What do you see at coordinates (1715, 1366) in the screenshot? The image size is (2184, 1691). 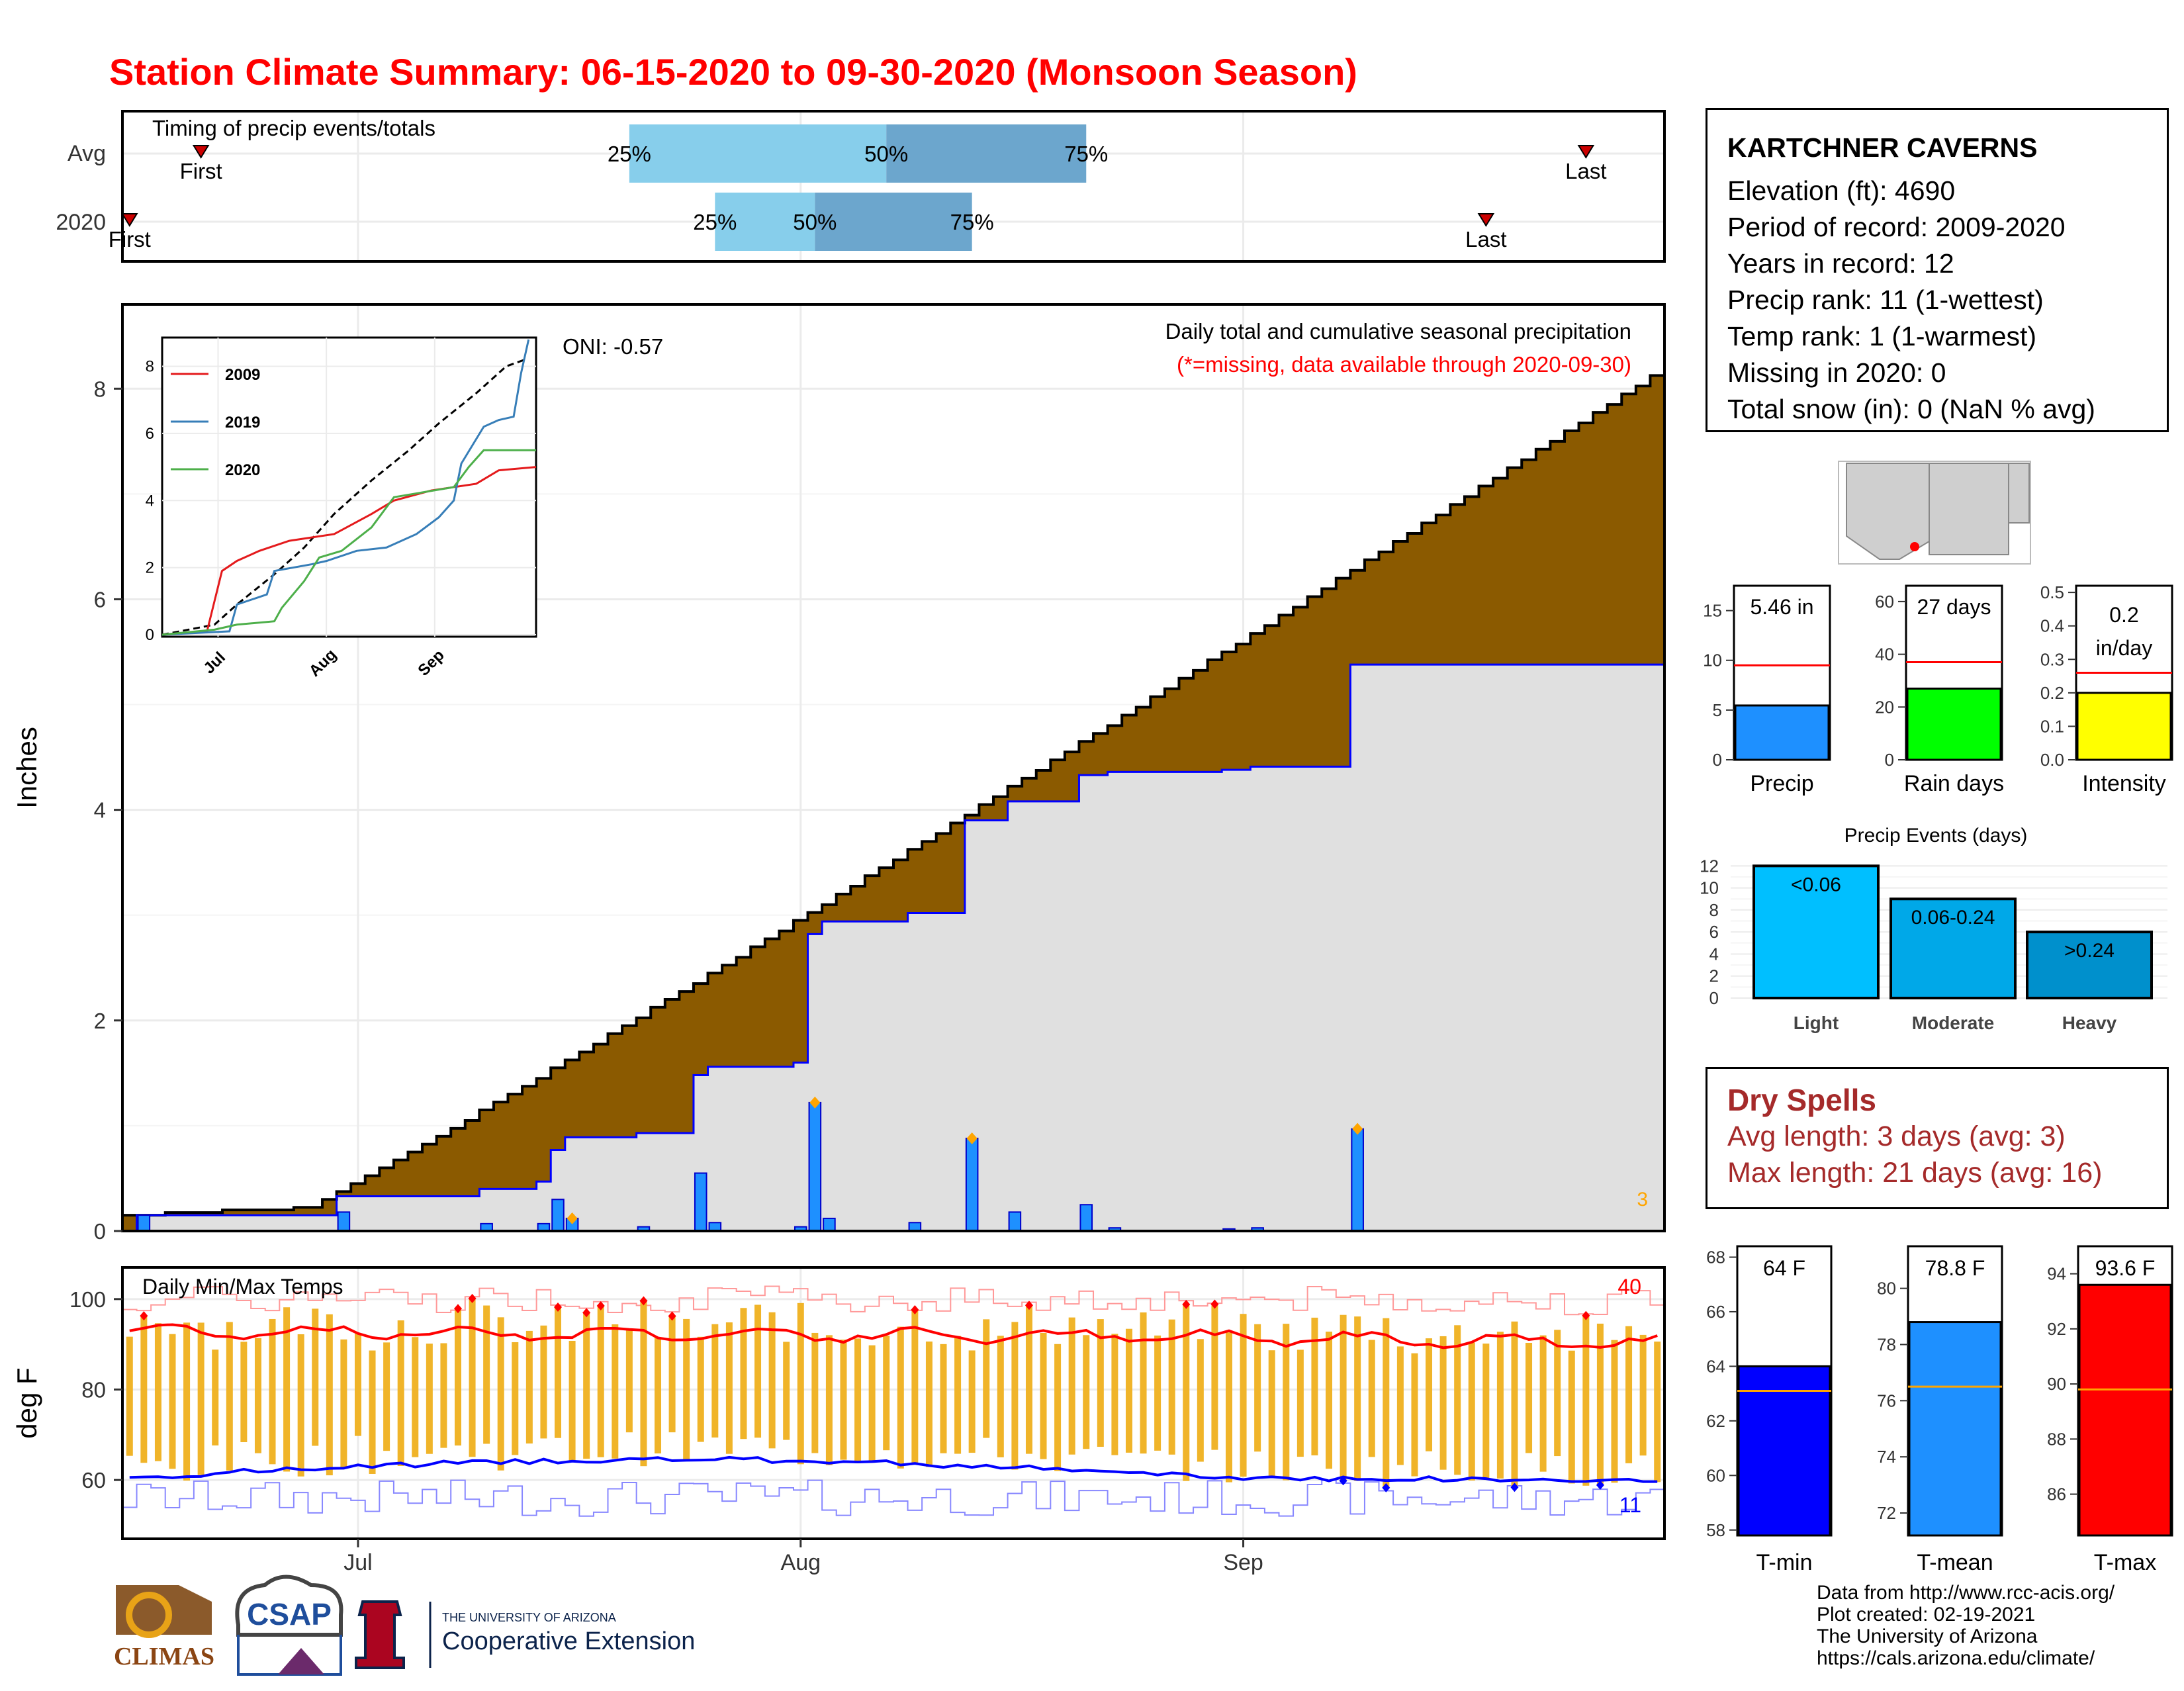 I see `temp-summary-ytick-label: 64` at bounding box center [1715, 1366].